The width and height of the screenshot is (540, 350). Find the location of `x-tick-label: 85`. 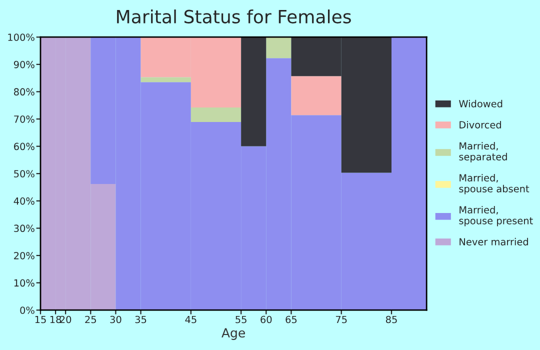

x-tick-label: 85 is located at coordinates (391, 320).